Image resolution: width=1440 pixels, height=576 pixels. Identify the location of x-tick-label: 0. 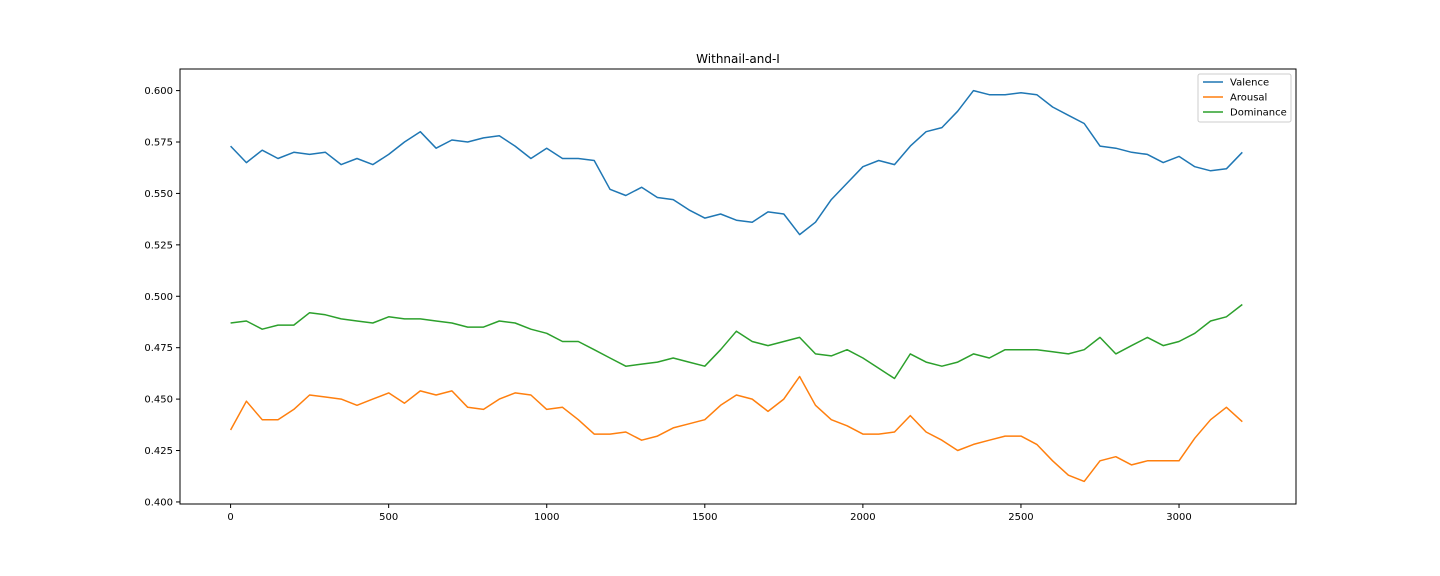
(230, 517).